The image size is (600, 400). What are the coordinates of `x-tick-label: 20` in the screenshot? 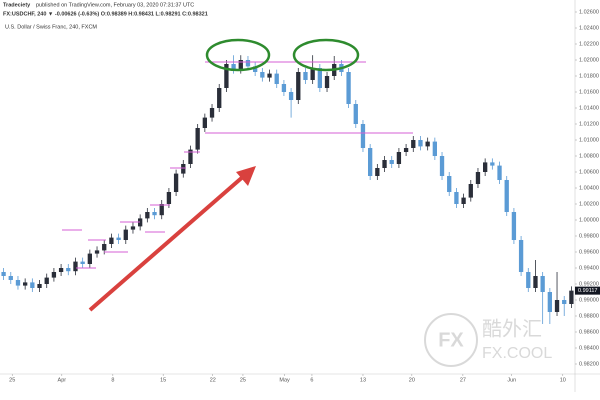 It's located at (412, 380).